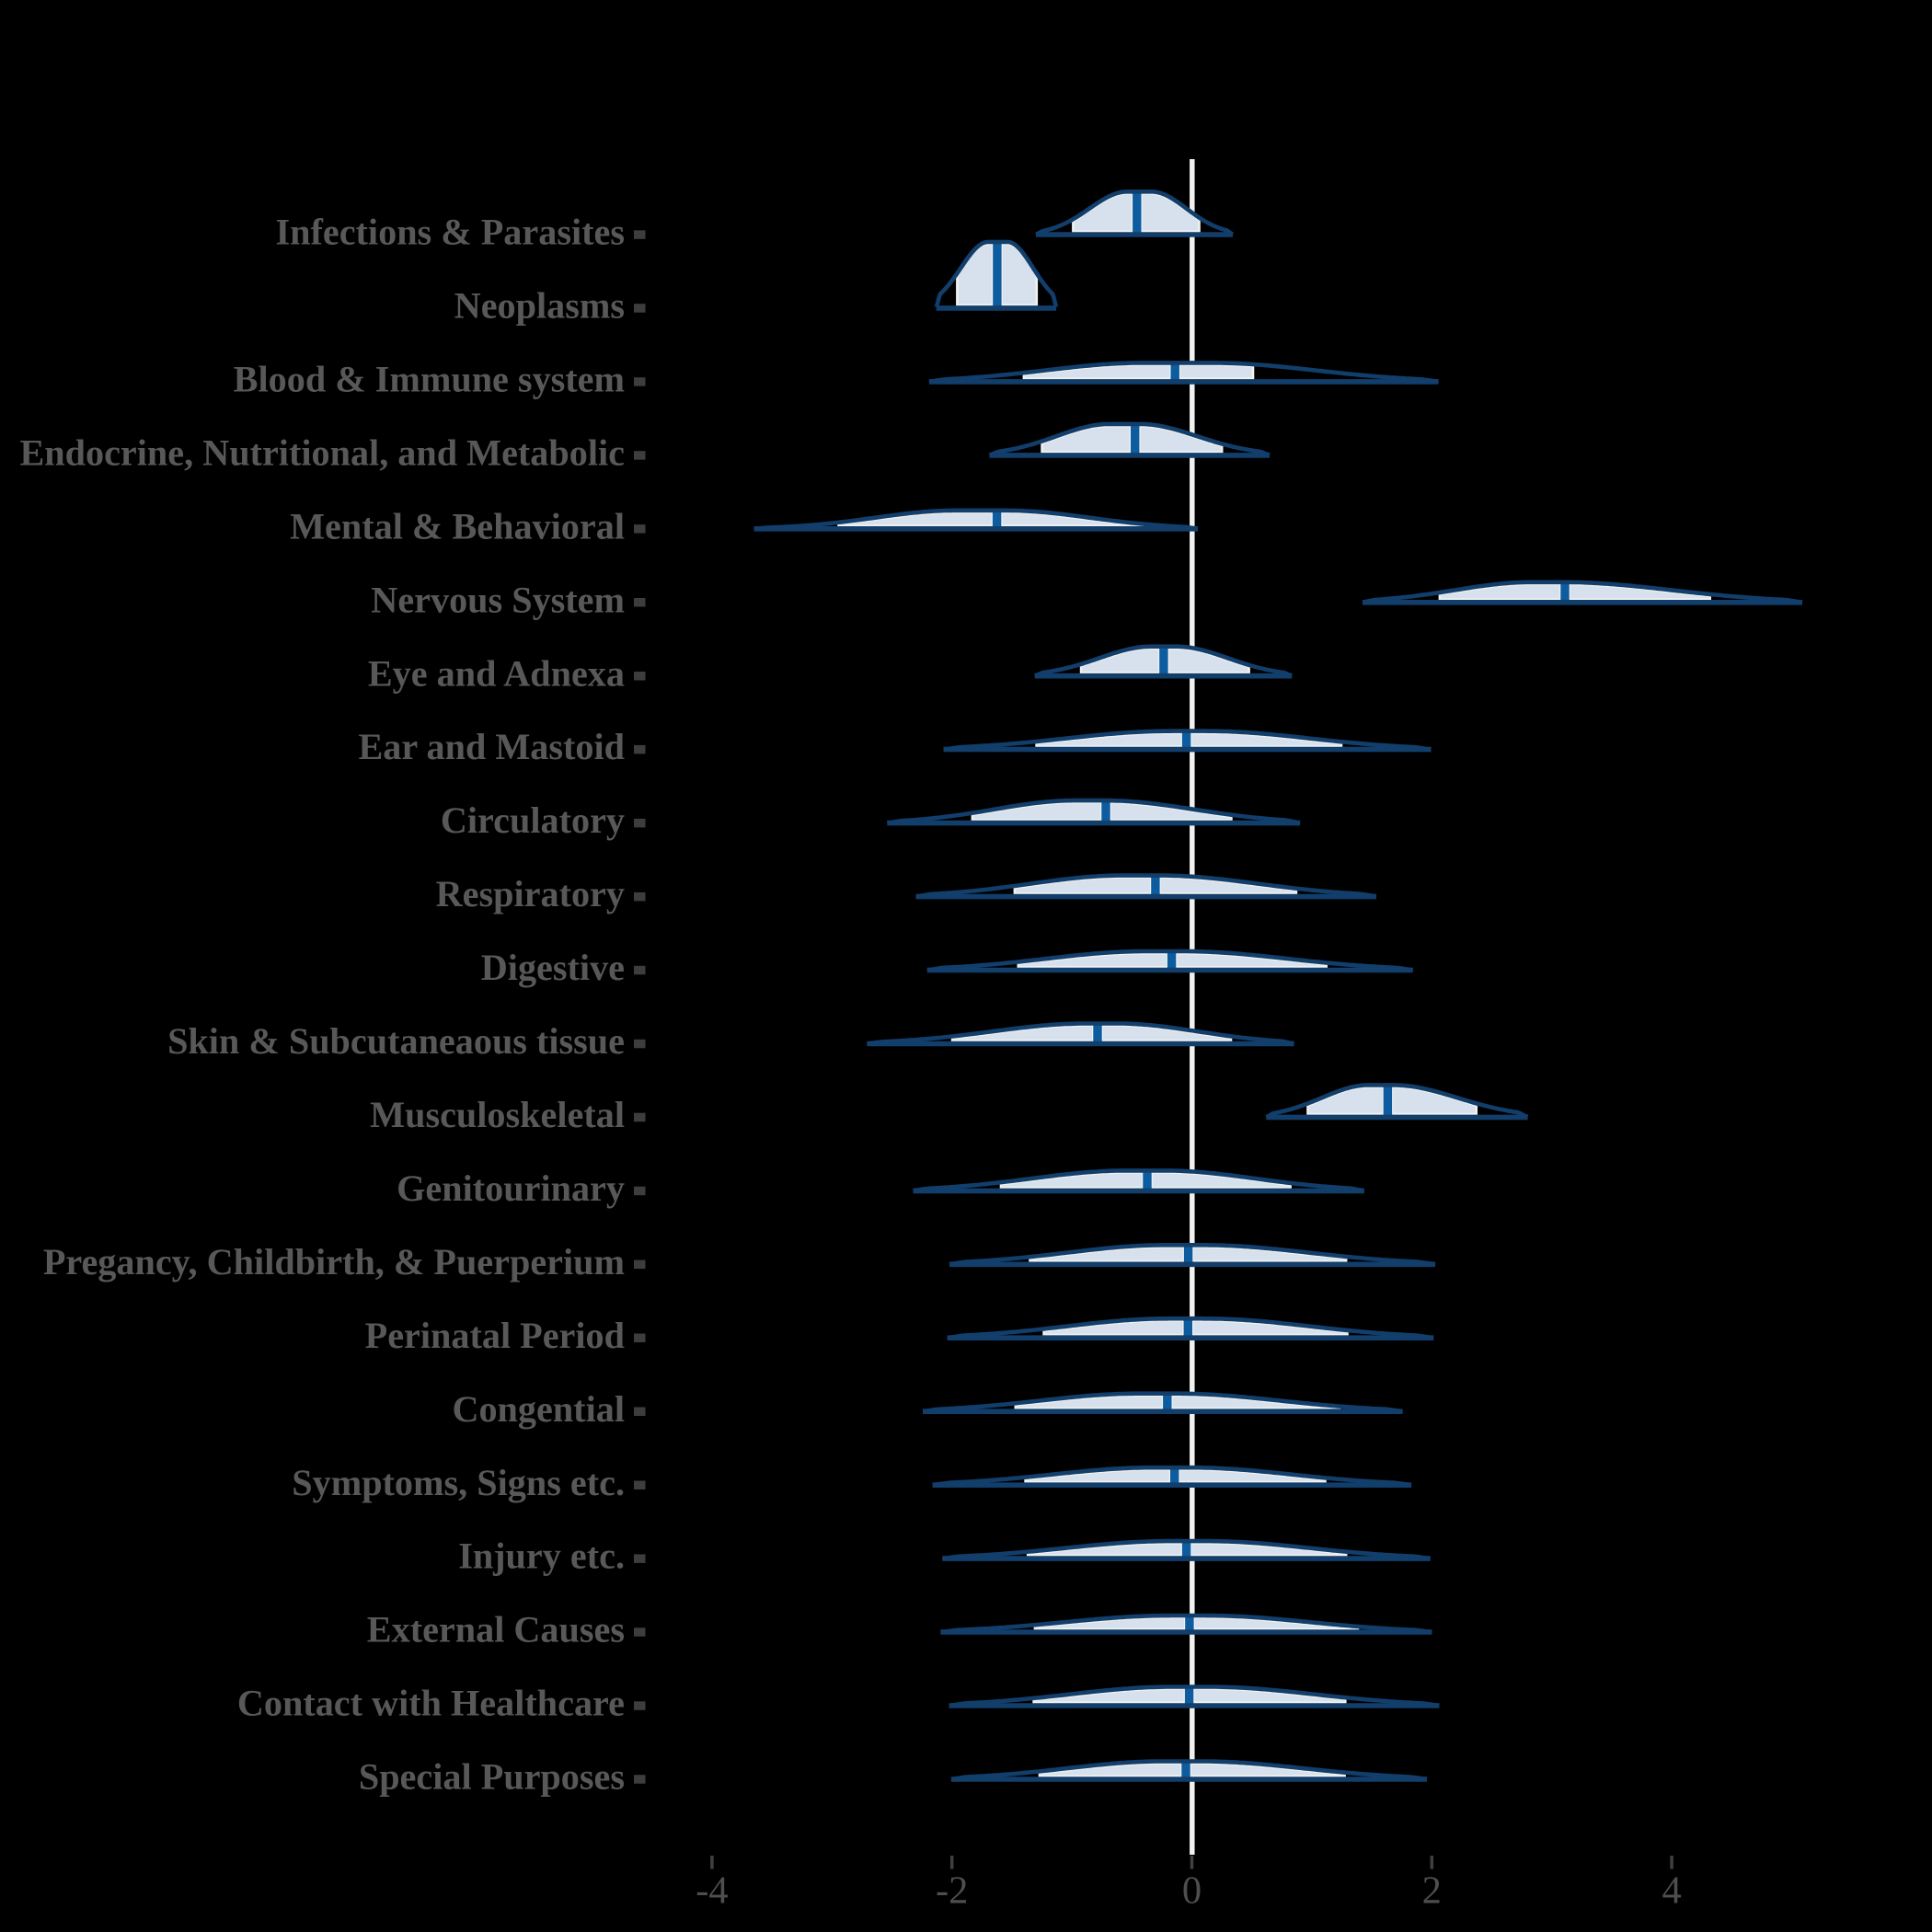 This screenshot has width=1932, height=1932. I want to click on svg-text: Blood & Immune system, so click(429, 379).